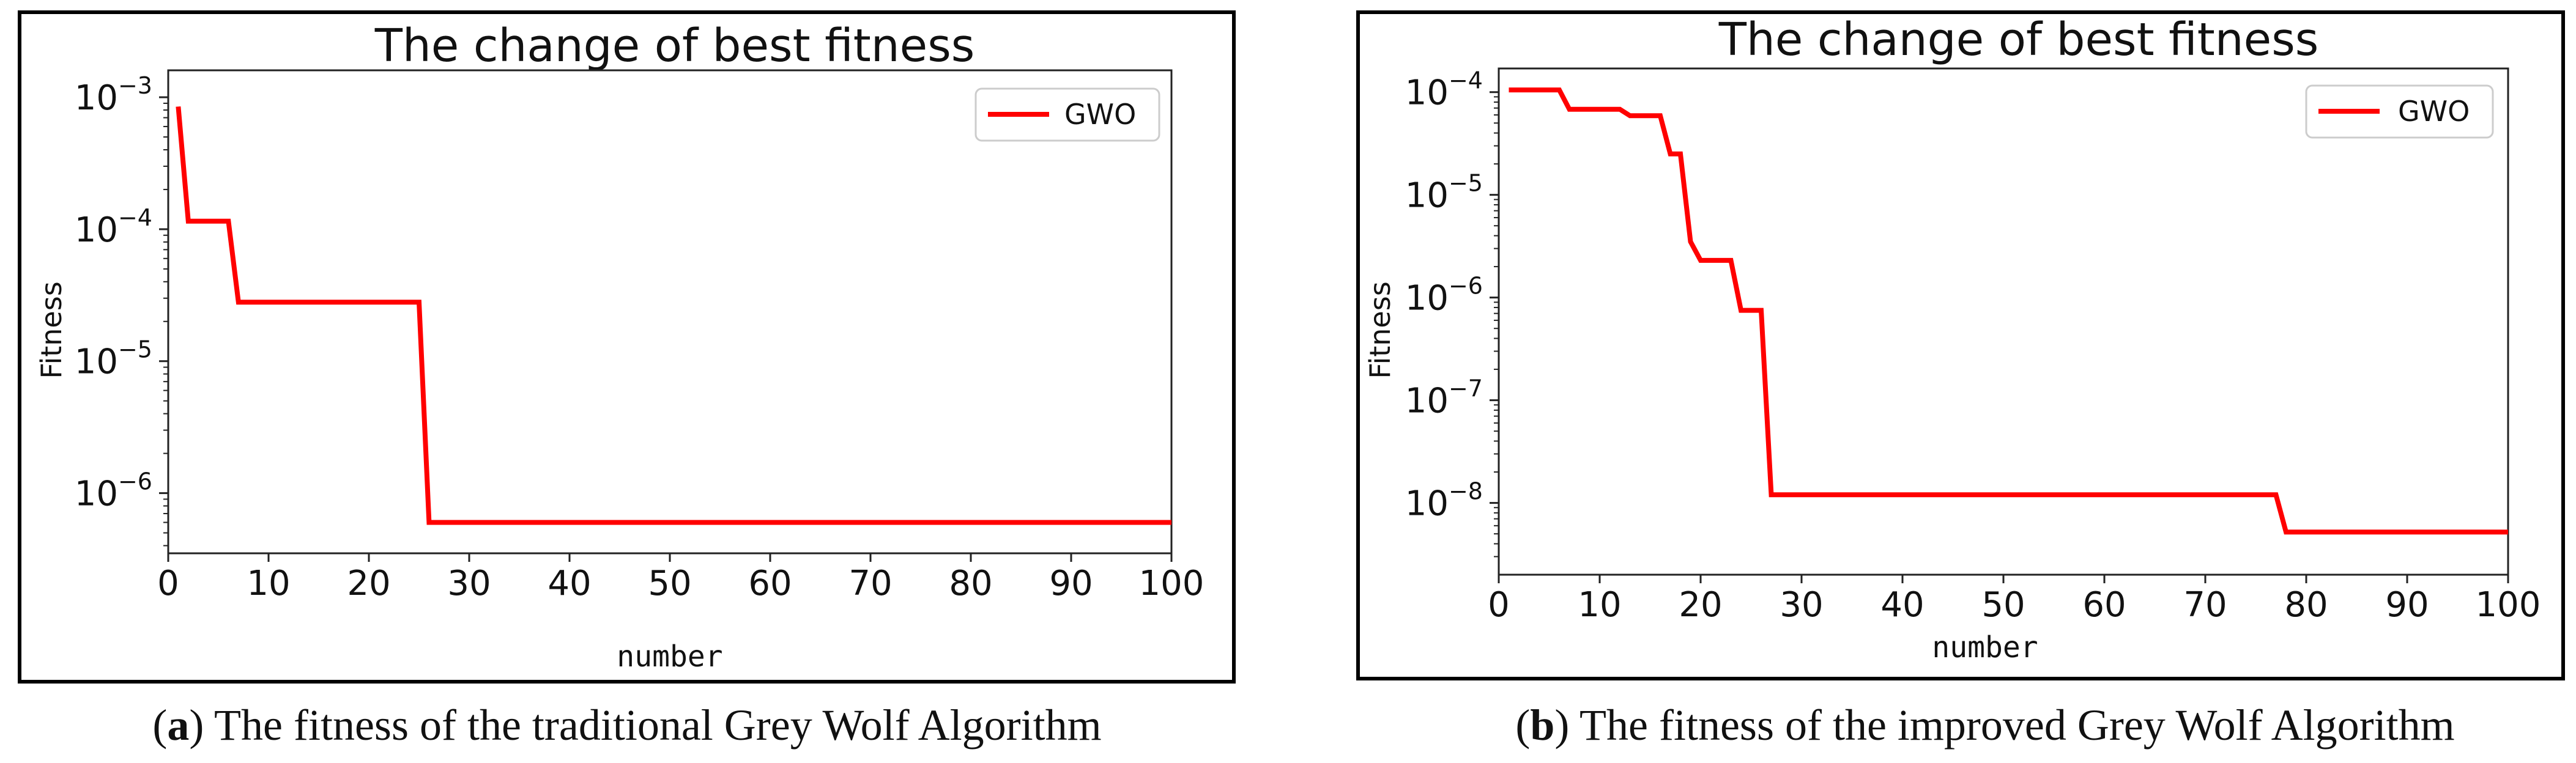 Image resolution: width=2576 pixels, height=763 pixels. I want to click on y-tick-label: 10⁻⁸, so click(1444, 501).